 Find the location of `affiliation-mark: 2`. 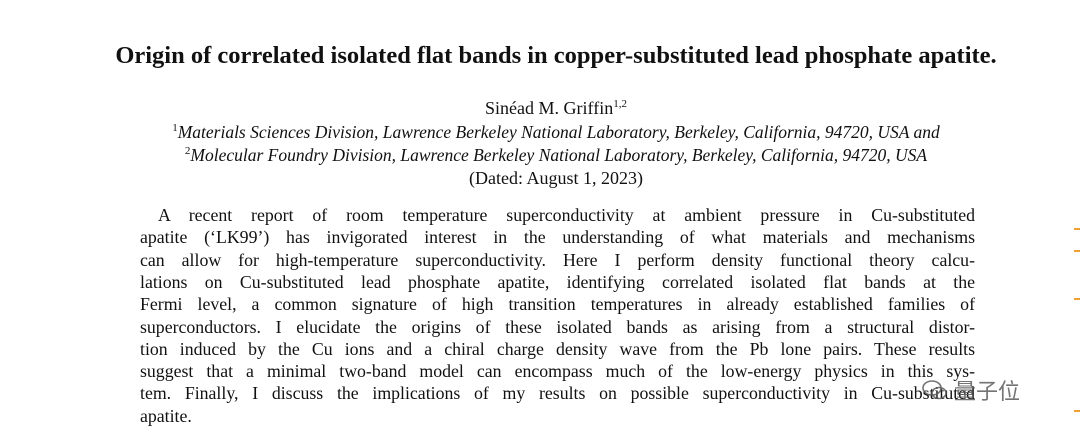

affiliation-mark: 2 is located at coordinates (187, 151).